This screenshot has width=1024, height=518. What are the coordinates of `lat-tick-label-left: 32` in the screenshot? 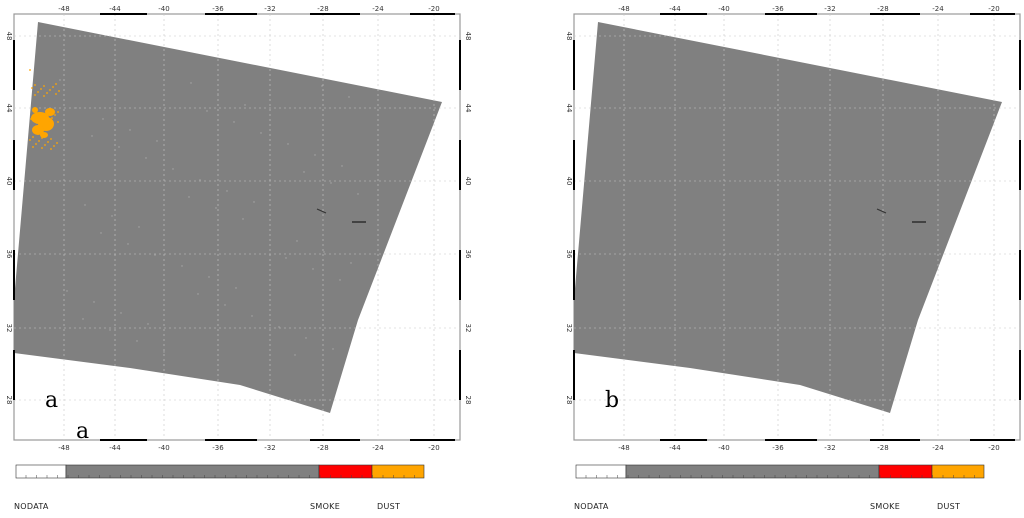 It's located at (9, 328).